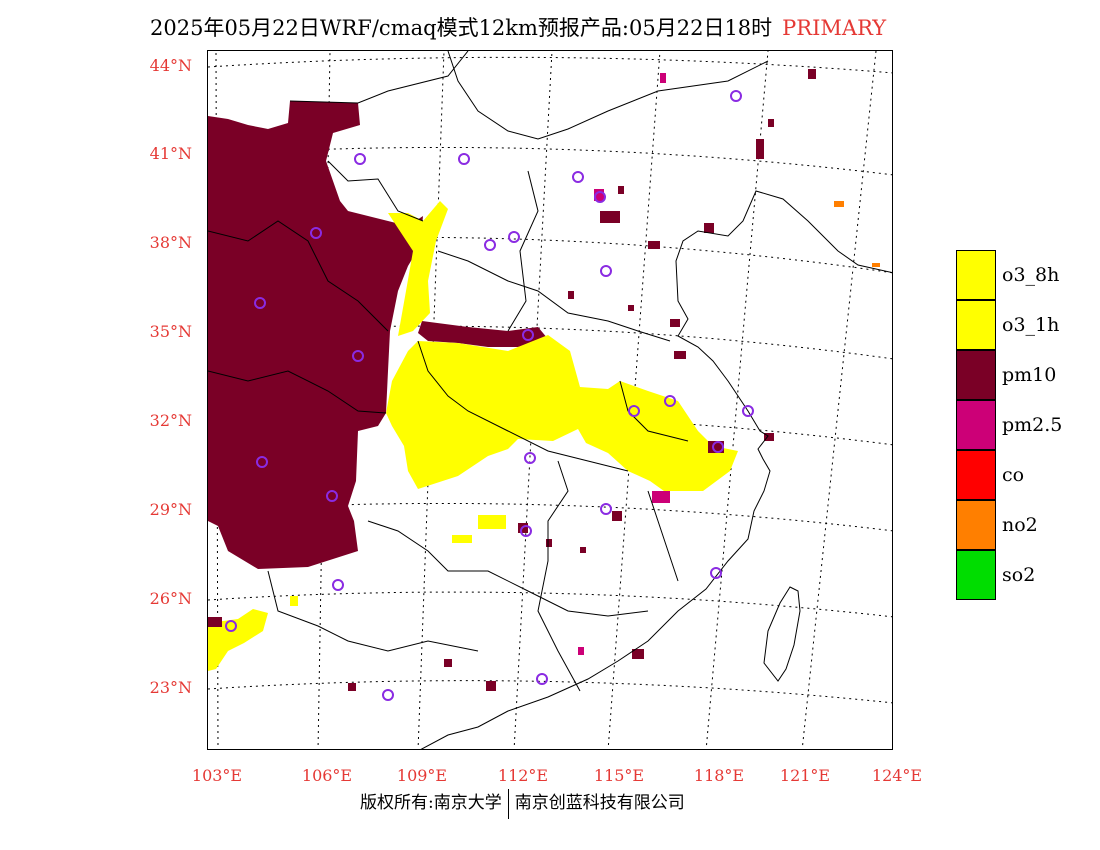 The image size is (1100, 850). I want to click on lon-label: 112°E, so click(523, 775).